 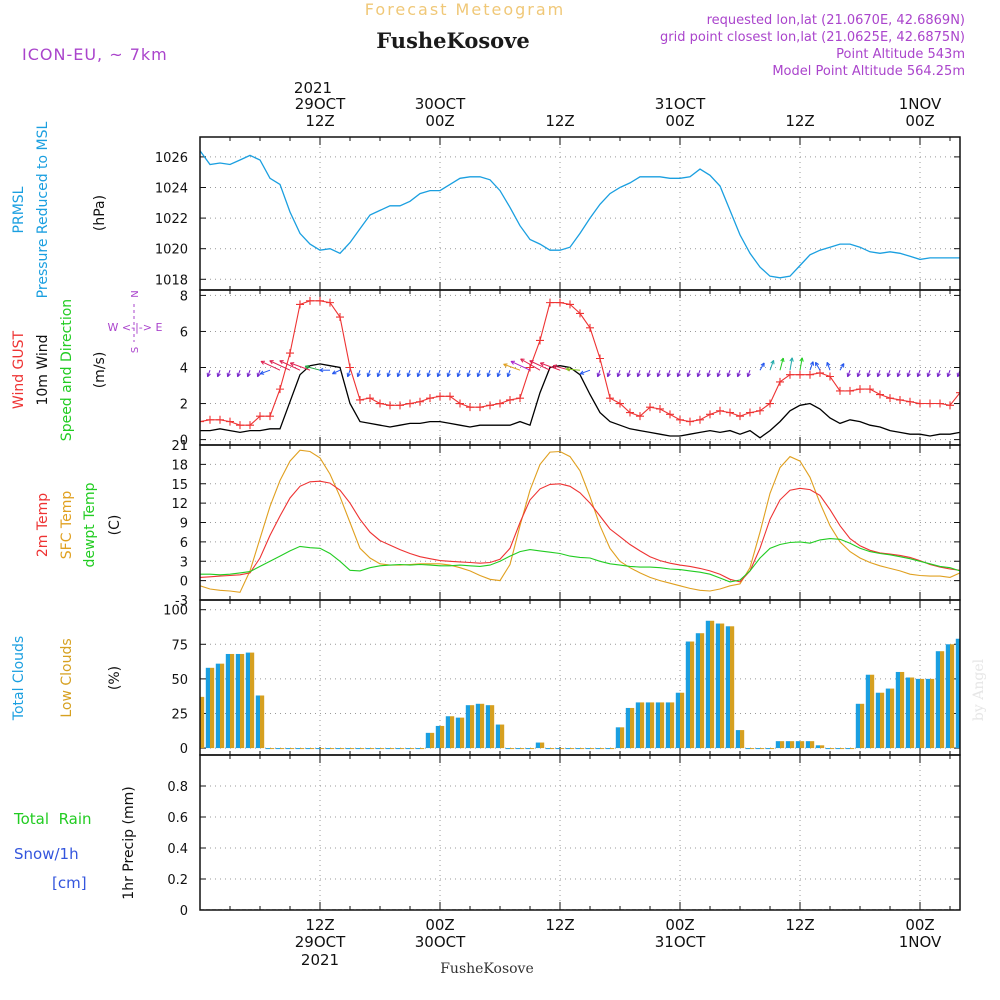 I want to click on series-10m-wind, so click(x=580, y=401).